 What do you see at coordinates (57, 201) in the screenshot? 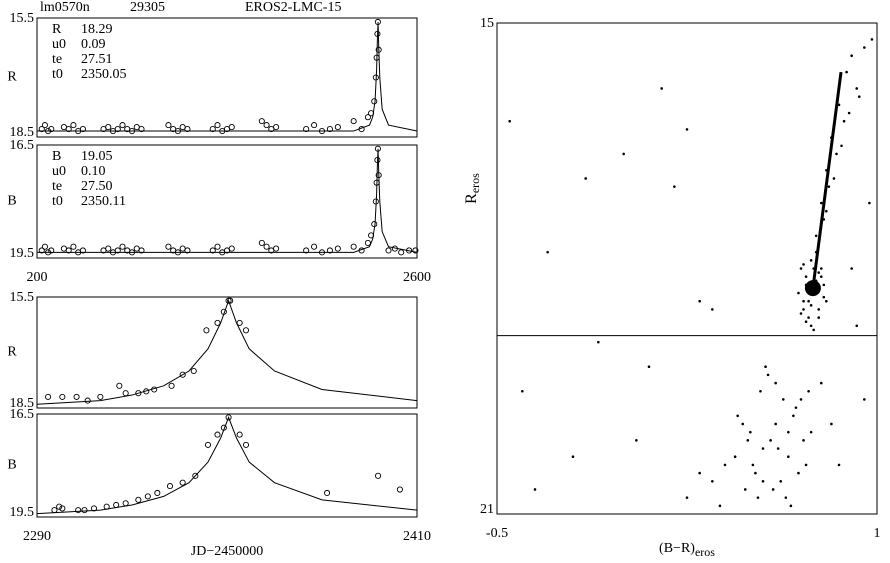
I see `param-name: t0` at bounding box center [57, 201].